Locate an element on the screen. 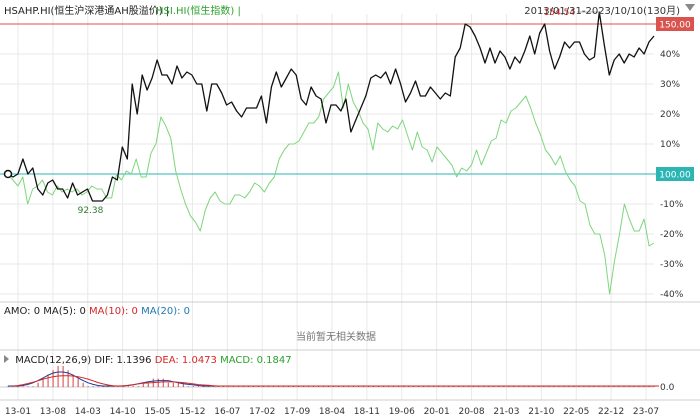 Image resolution: width=700 pixels, height=420 pixels. series-a-title: HSAHP.HI(恒生沪深港通AH股溢价) | is located at coordinates (87, 11).